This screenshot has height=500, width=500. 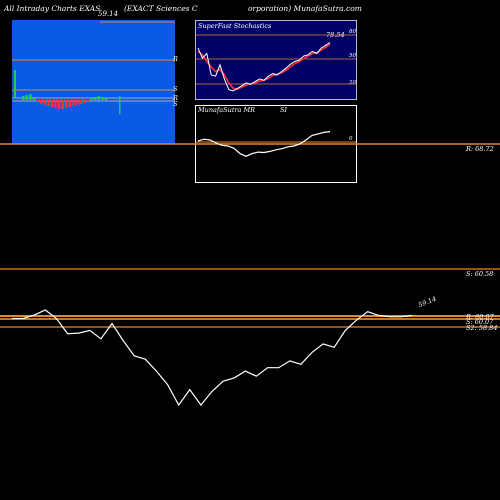 I want to click on mrsi-series-line, so click(x=264, y=144).